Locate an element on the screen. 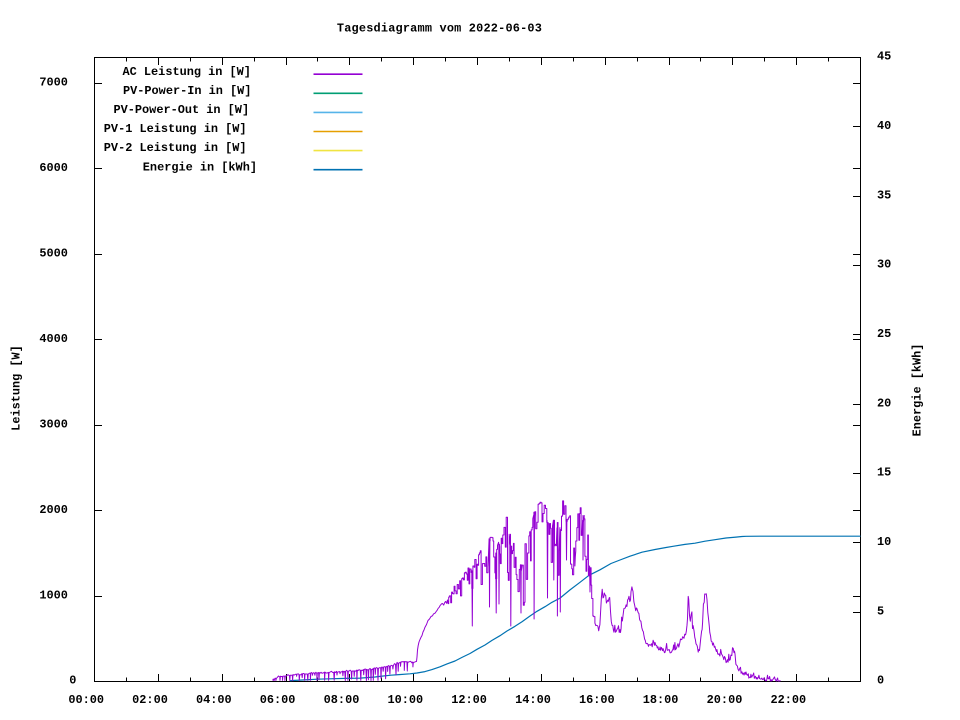 This screenshot has width=960, height=720. svg-text: 5 is located at coordinates (880, 611).